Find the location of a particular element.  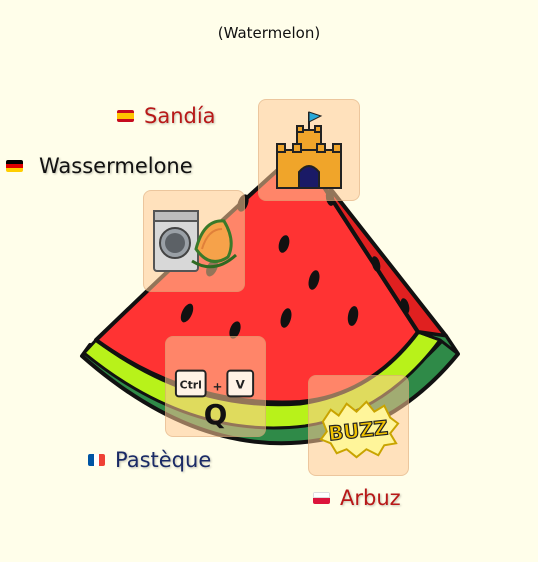

ctrl-key: Ctrl is located at coordinates (191, 384).